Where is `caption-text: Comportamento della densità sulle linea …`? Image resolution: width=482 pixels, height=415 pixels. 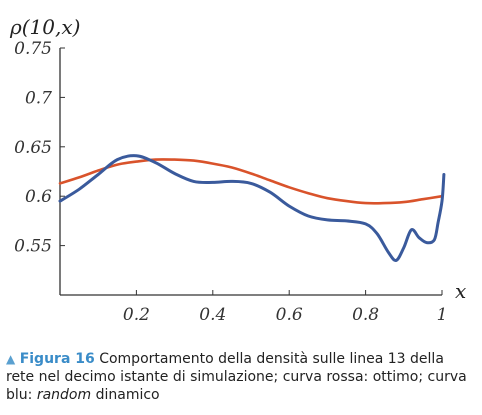 caption-text: Comportamento della densità sulle linea … is located at coordinates (236, 377).